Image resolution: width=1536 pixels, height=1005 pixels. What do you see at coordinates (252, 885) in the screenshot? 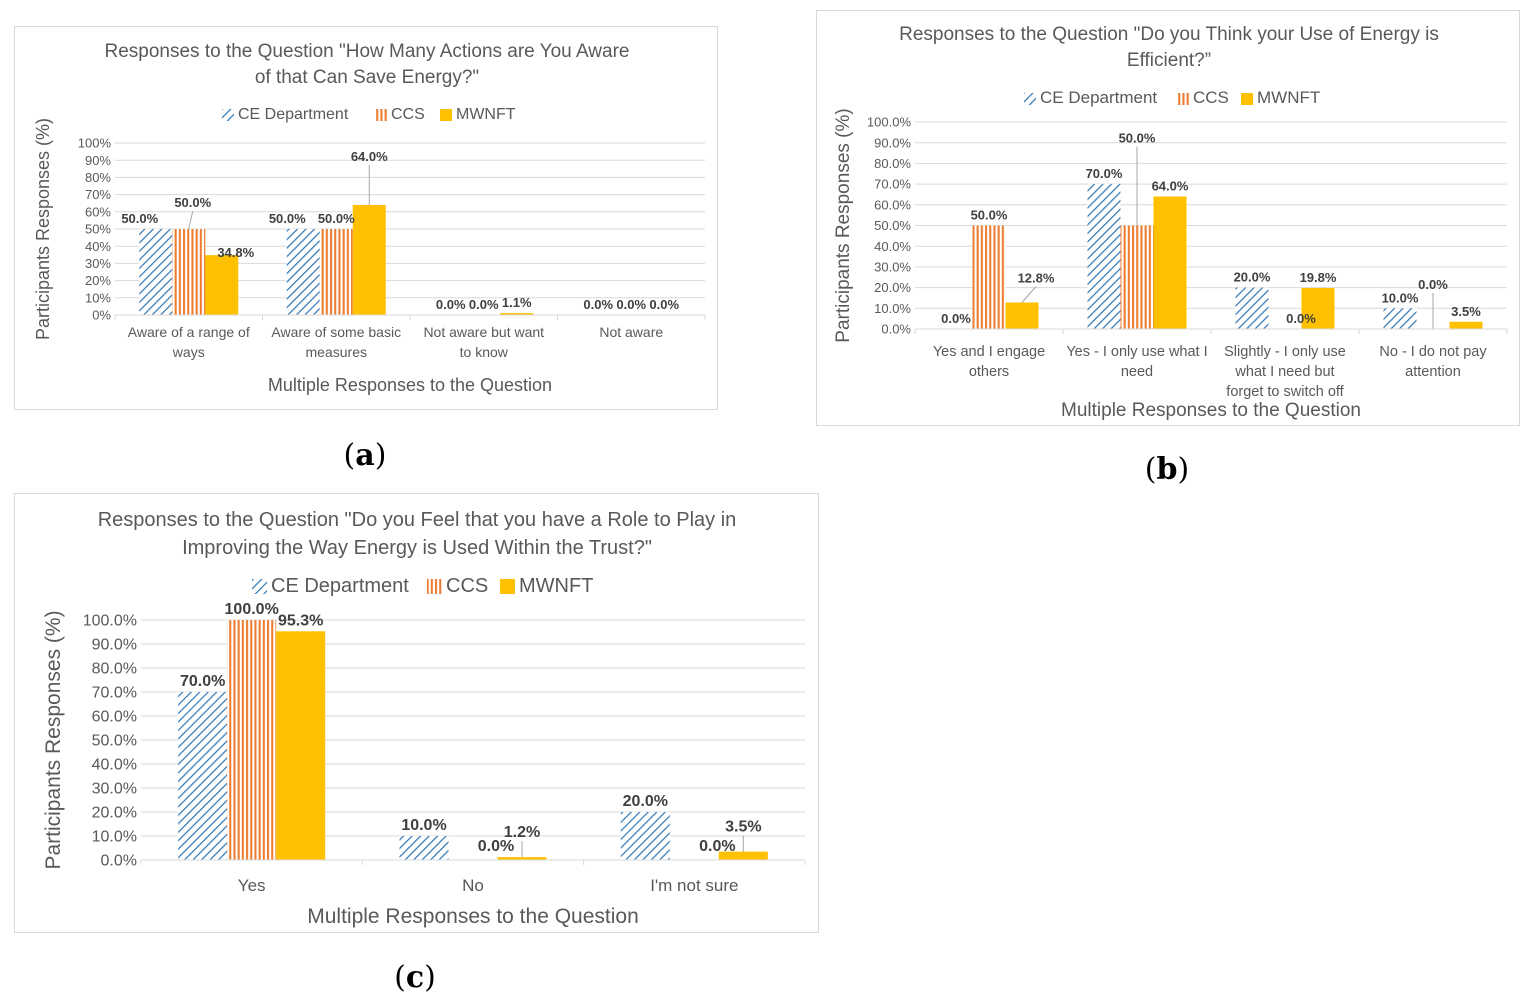
I see `category-label: Yes` at bounding box center [252, 885].